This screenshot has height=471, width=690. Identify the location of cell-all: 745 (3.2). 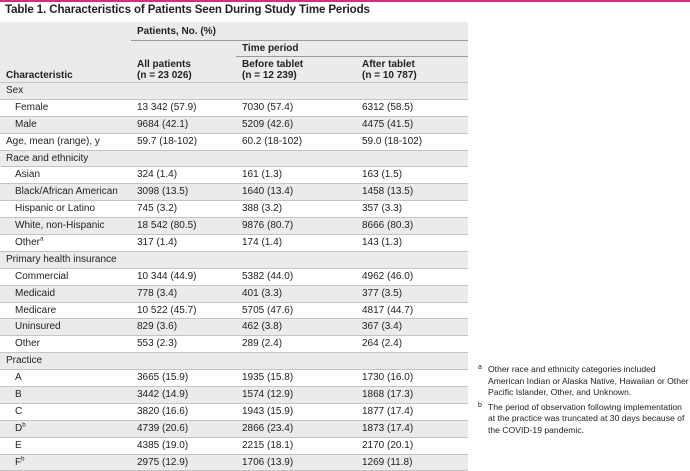
(157, 209).